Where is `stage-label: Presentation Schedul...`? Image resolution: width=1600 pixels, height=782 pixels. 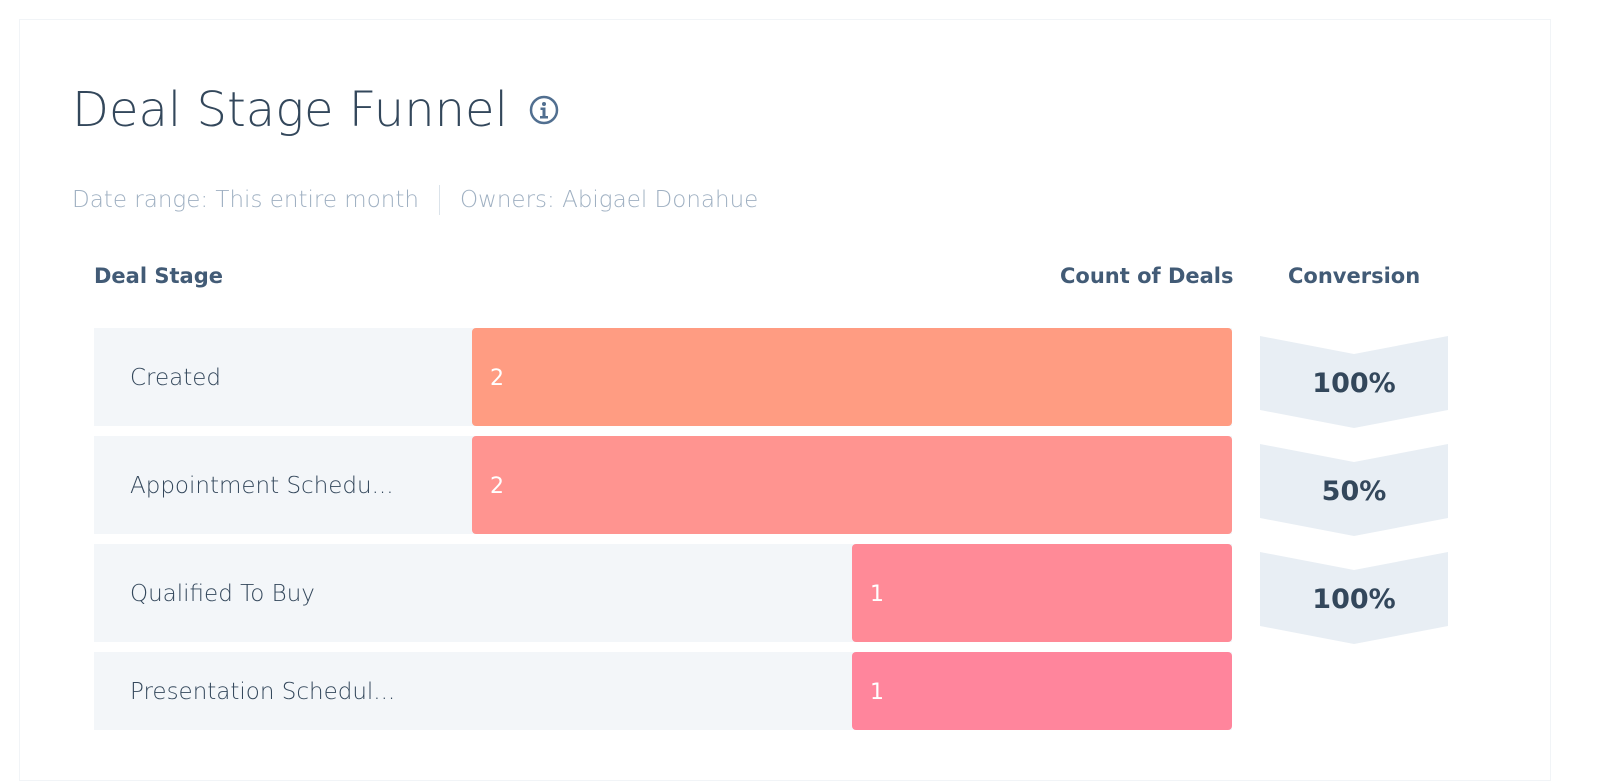
stage-label: Presentation Schedul... is located at coordinates (262, 692).